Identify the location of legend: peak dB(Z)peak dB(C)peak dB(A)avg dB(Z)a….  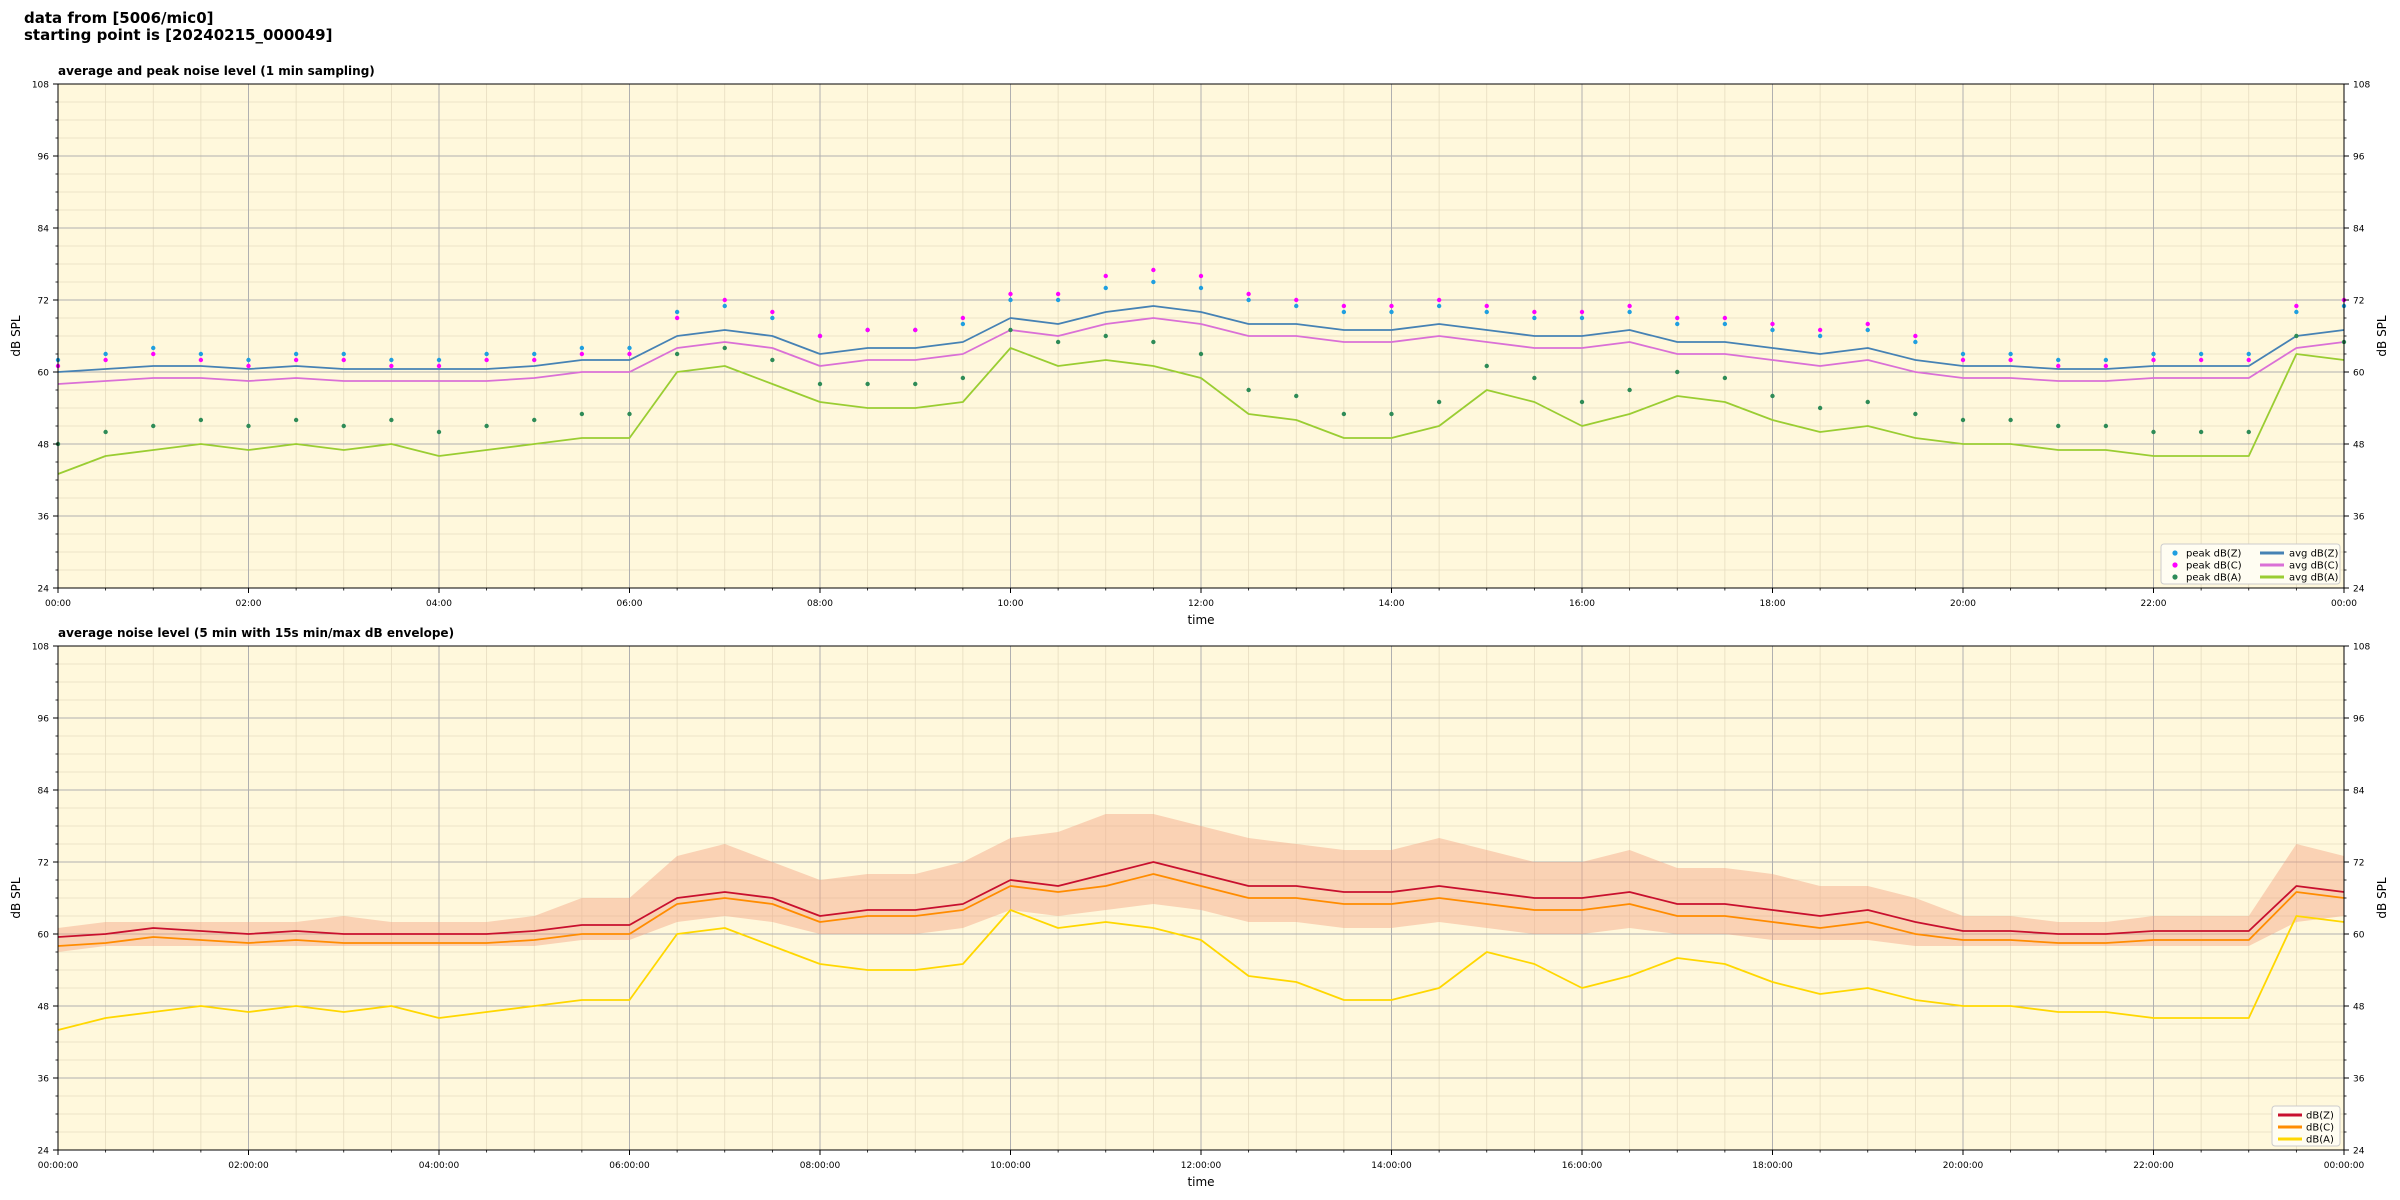
(2250, 564).